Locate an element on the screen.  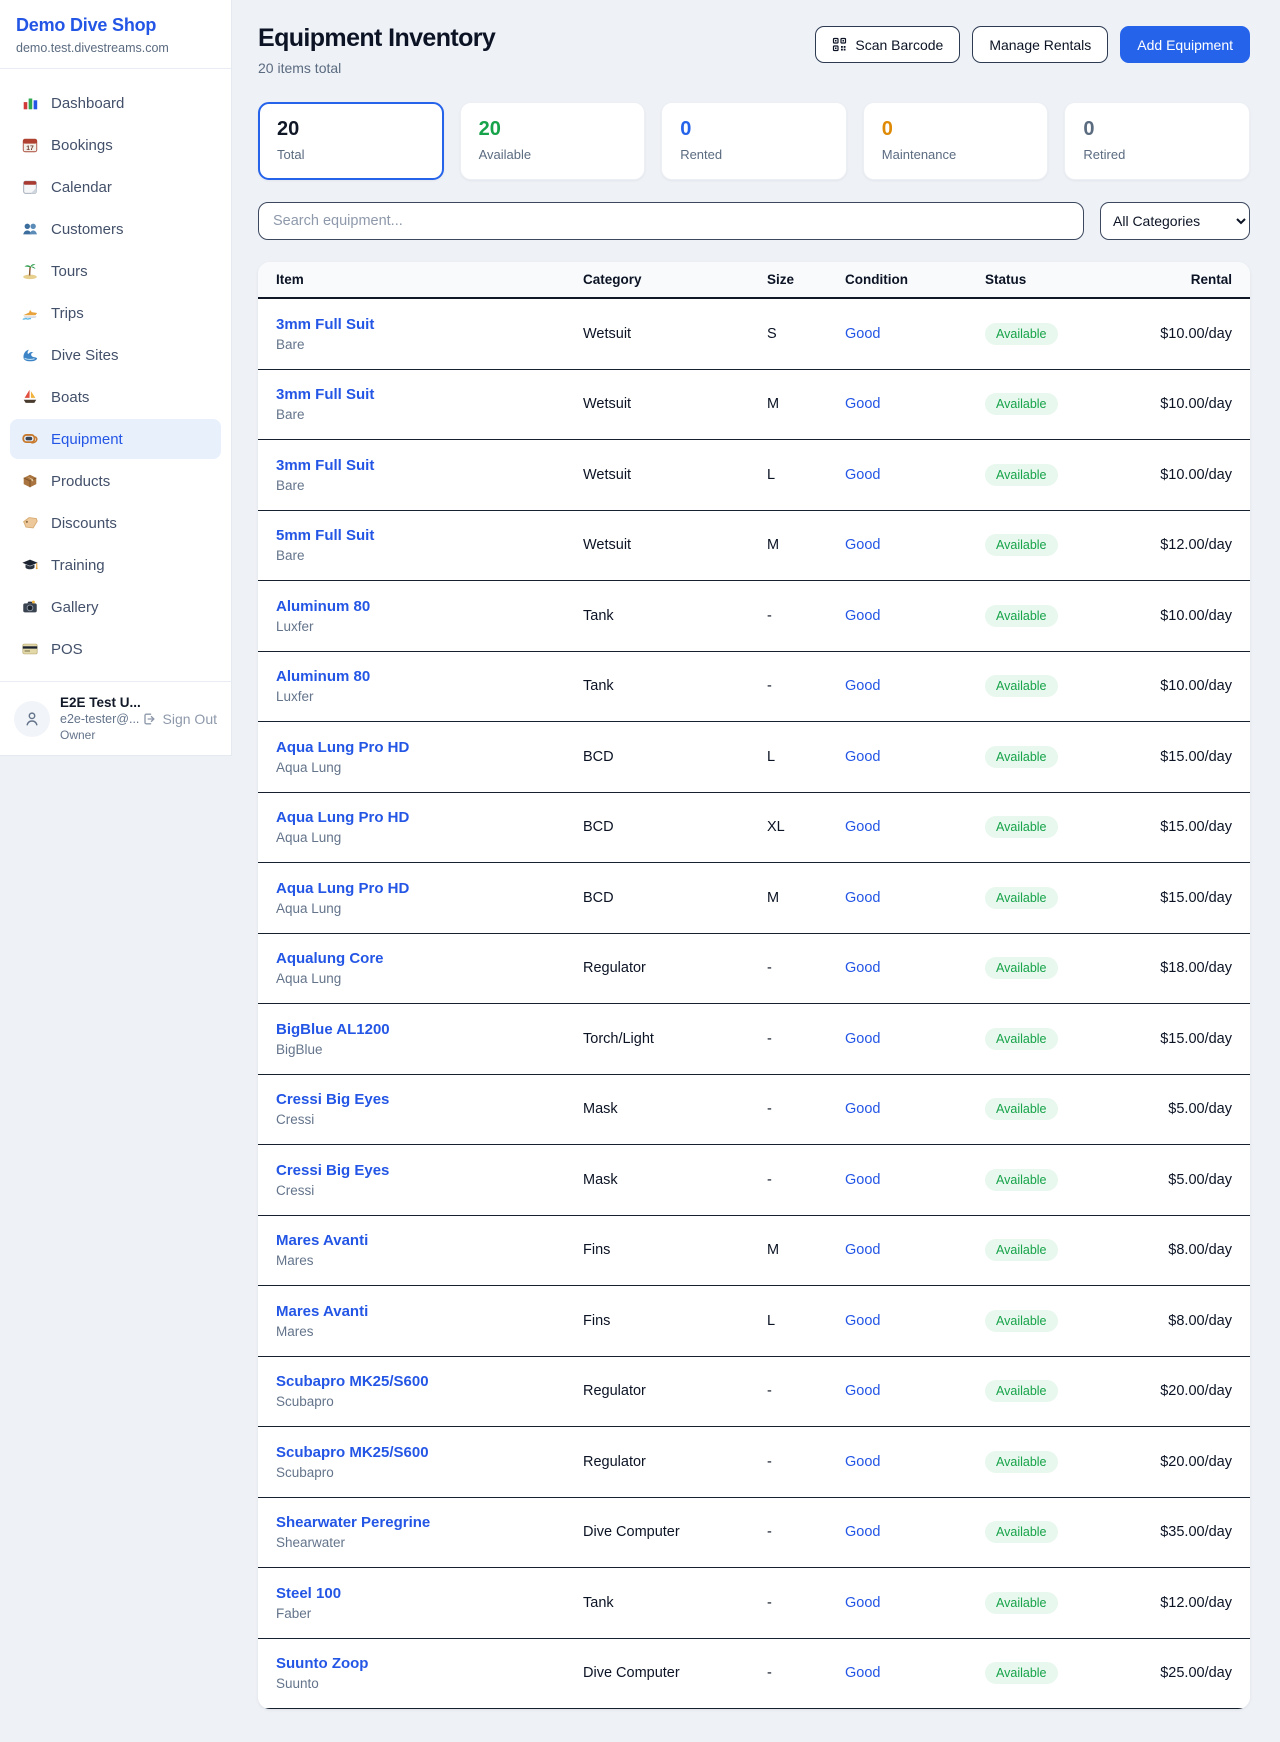
sidebar-item: Dashboard is located at coordinates (115, 103).